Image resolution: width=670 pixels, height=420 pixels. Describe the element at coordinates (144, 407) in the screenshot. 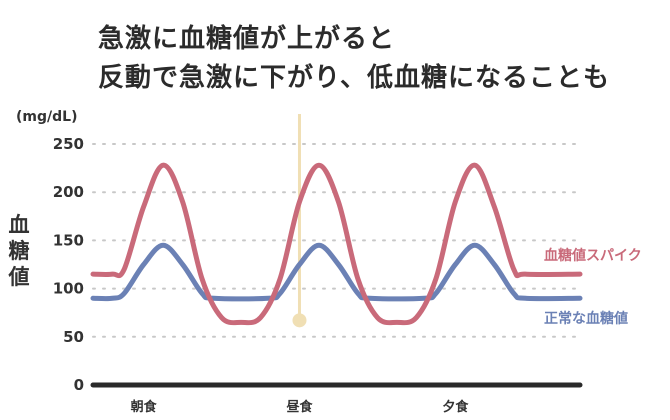

I see `x-category-label: 朝食` at that location.